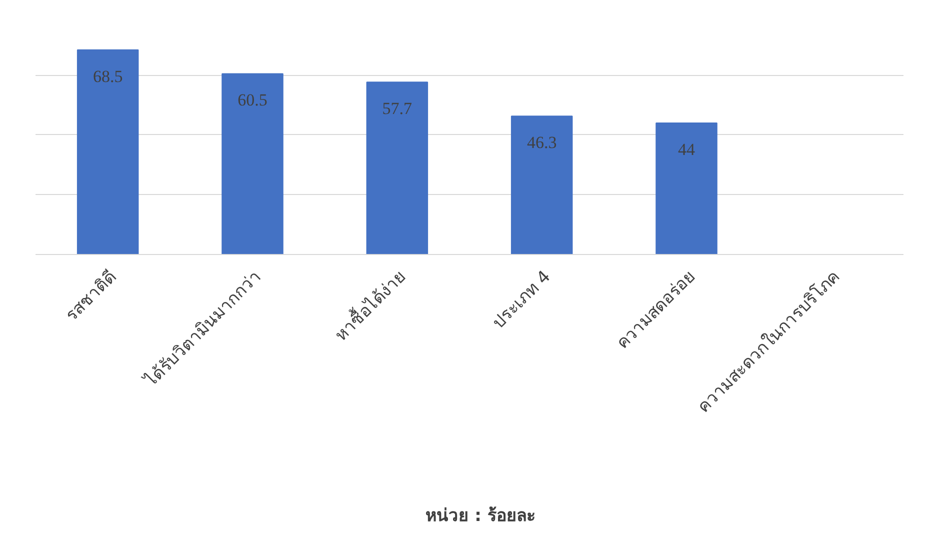 This screenshot has height=549, width=926. I want to click on text: หน่วย : ร้อยละ, so click(481, 516).